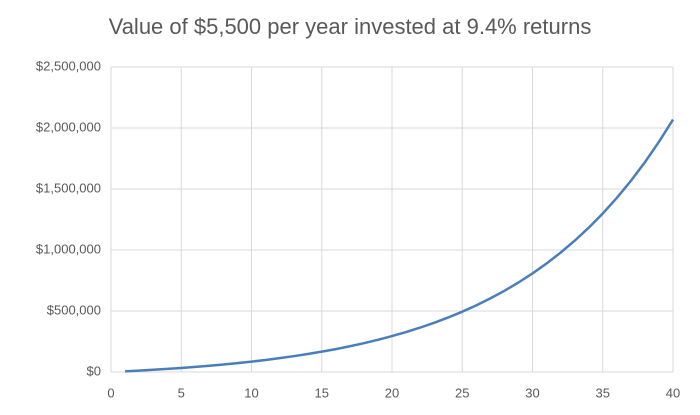  I want to click on y-tick-label: $2,000,000, so click(68, 126).